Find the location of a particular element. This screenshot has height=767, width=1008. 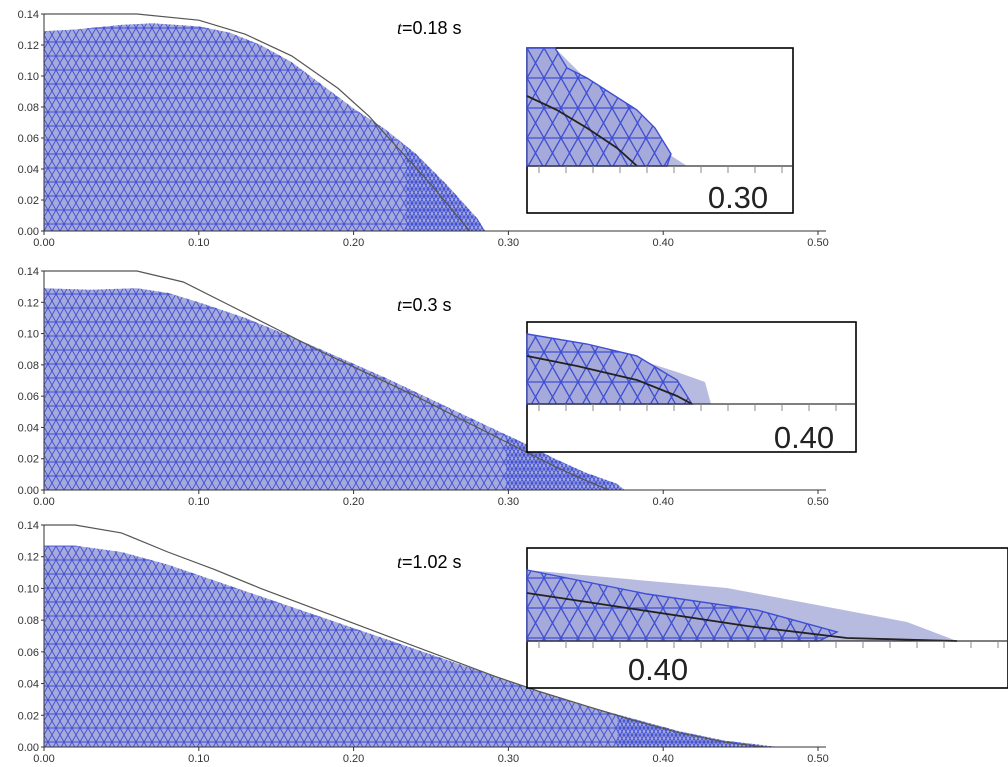

inset-1: 0.30 is located at coordinates (660, 131).